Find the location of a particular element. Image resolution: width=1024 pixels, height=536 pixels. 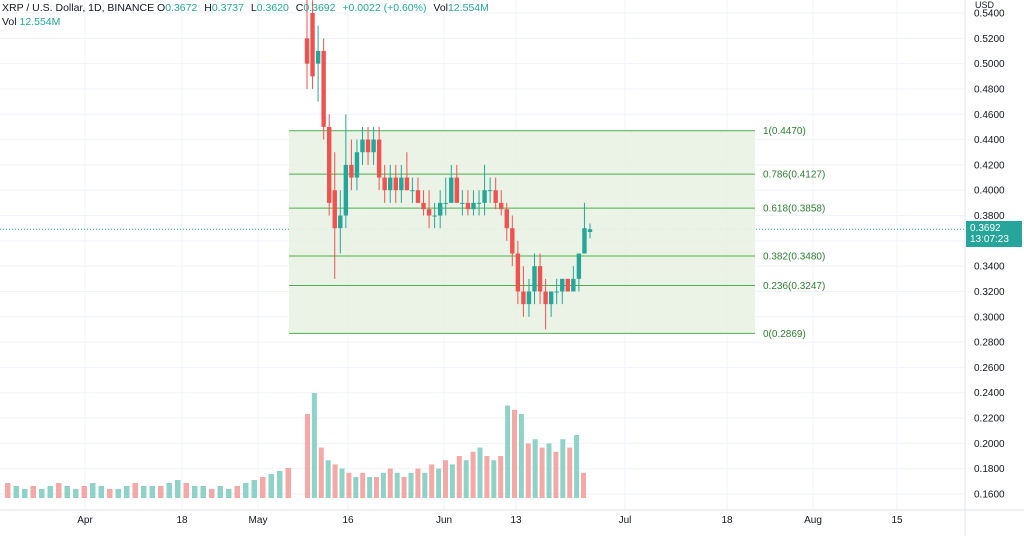

price-tick-label: 0.5200 is located at coordinates (989, 39).